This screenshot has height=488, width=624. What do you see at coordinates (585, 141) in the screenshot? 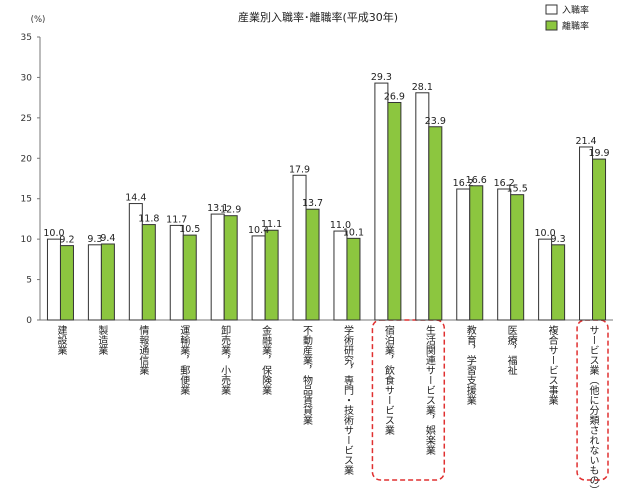
I see `value-label: 21.4` at bounding box center [585, 141].